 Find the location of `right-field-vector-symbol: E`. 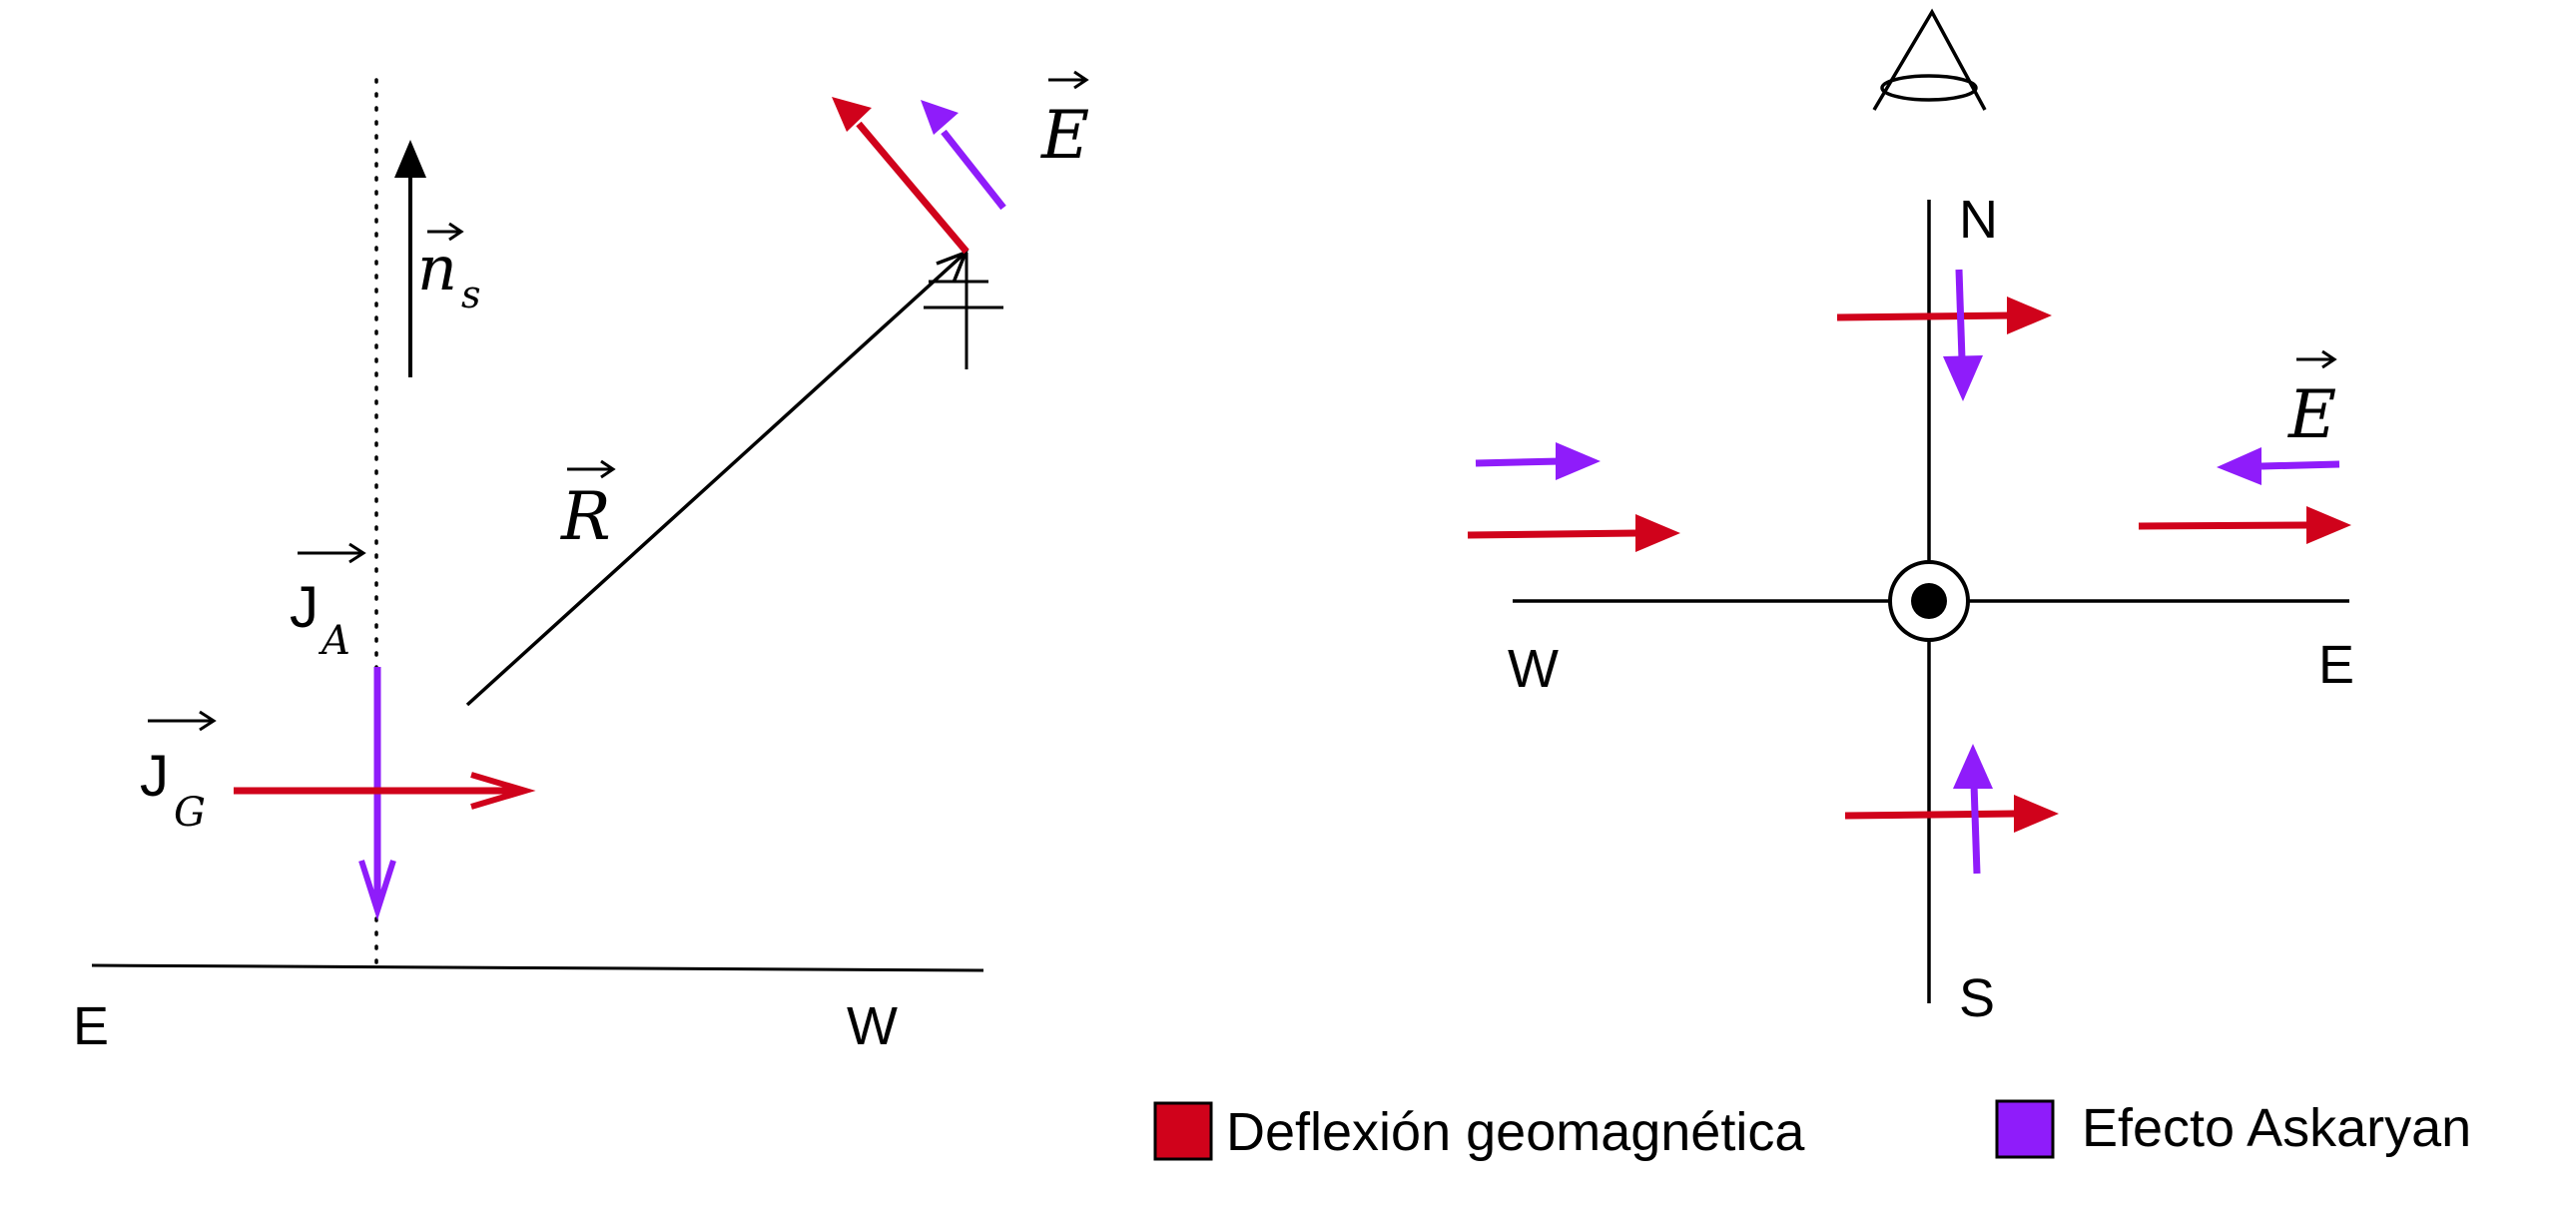

right-field-vector-symbol: E is located at coordinates (2311, 415).